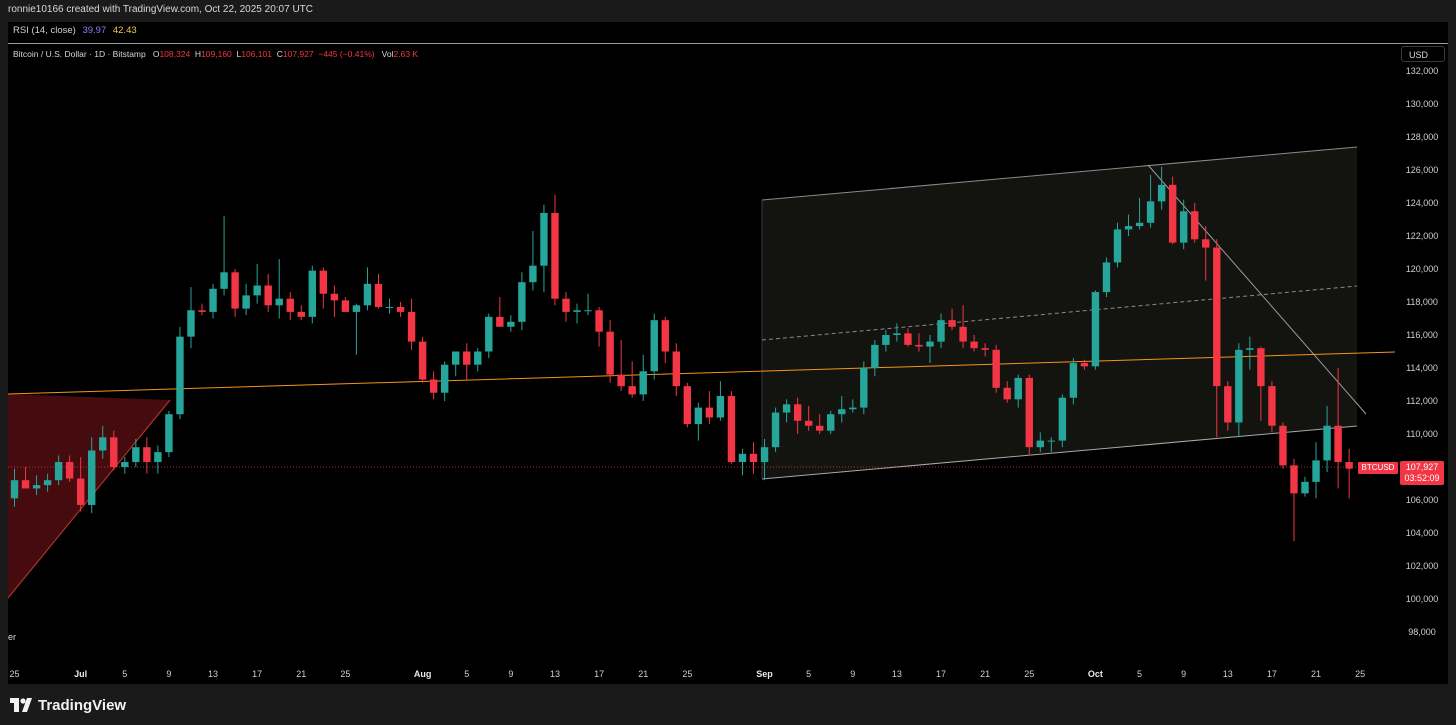 Image resolution: width=1456 pixels, height=725 pixels. Describe the element at coordinates (279, 54) in the screenshot. I see `close-label: C` at that location.